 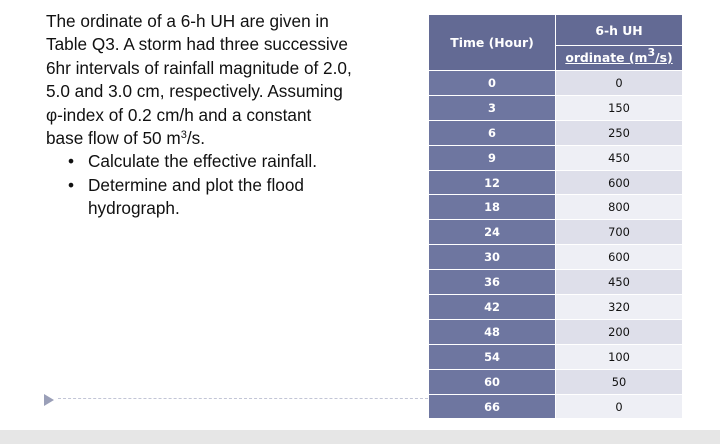 I want to click on table-row: 30 600, so click(x=555, y=257).